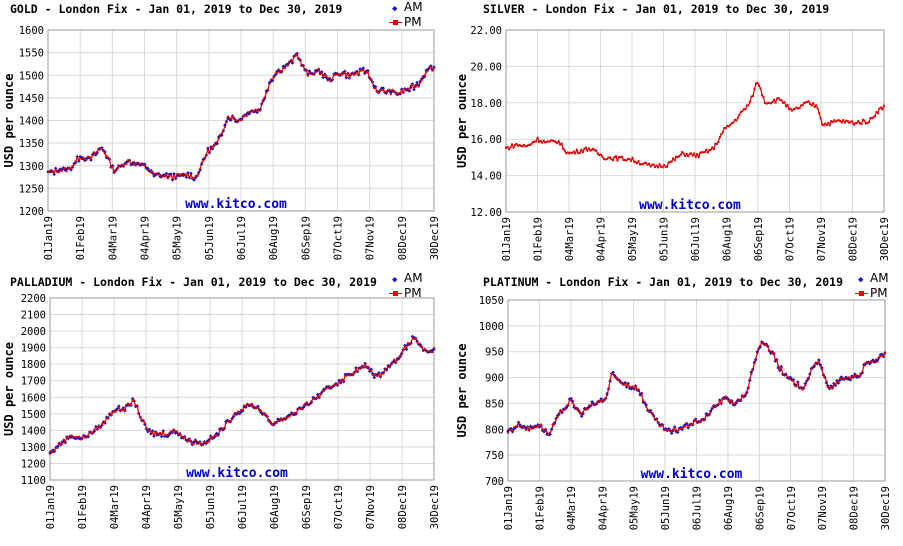 The image size is (903, 546). What do you see at coordinates (31, 212) in the screenshot?
I see `gold-y-tick-label: 1200` at bounding box center [31, 212].